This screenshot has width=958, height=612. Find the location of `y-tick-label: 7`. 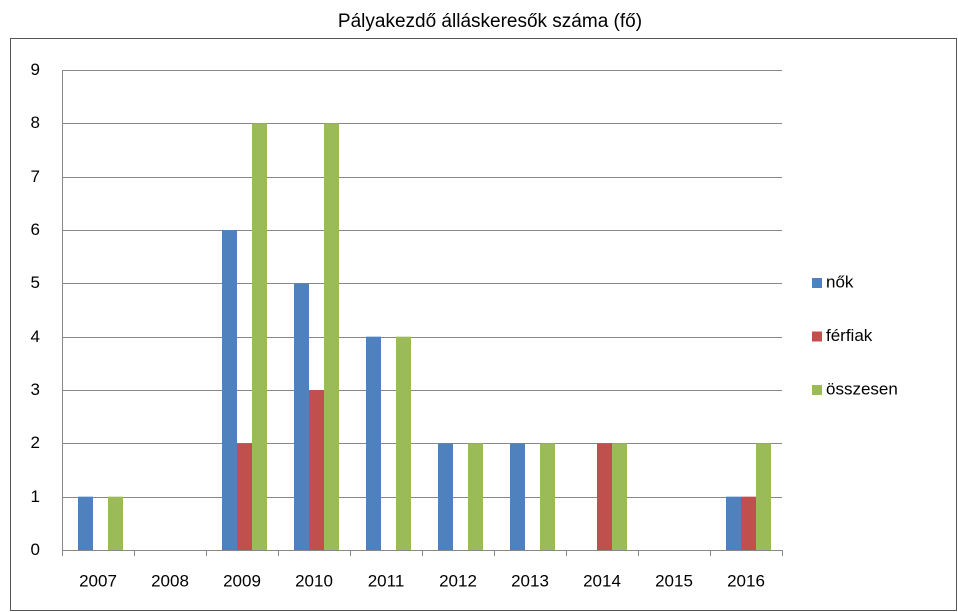

y-tick-label: 7 is located at coordinates (35, 176).